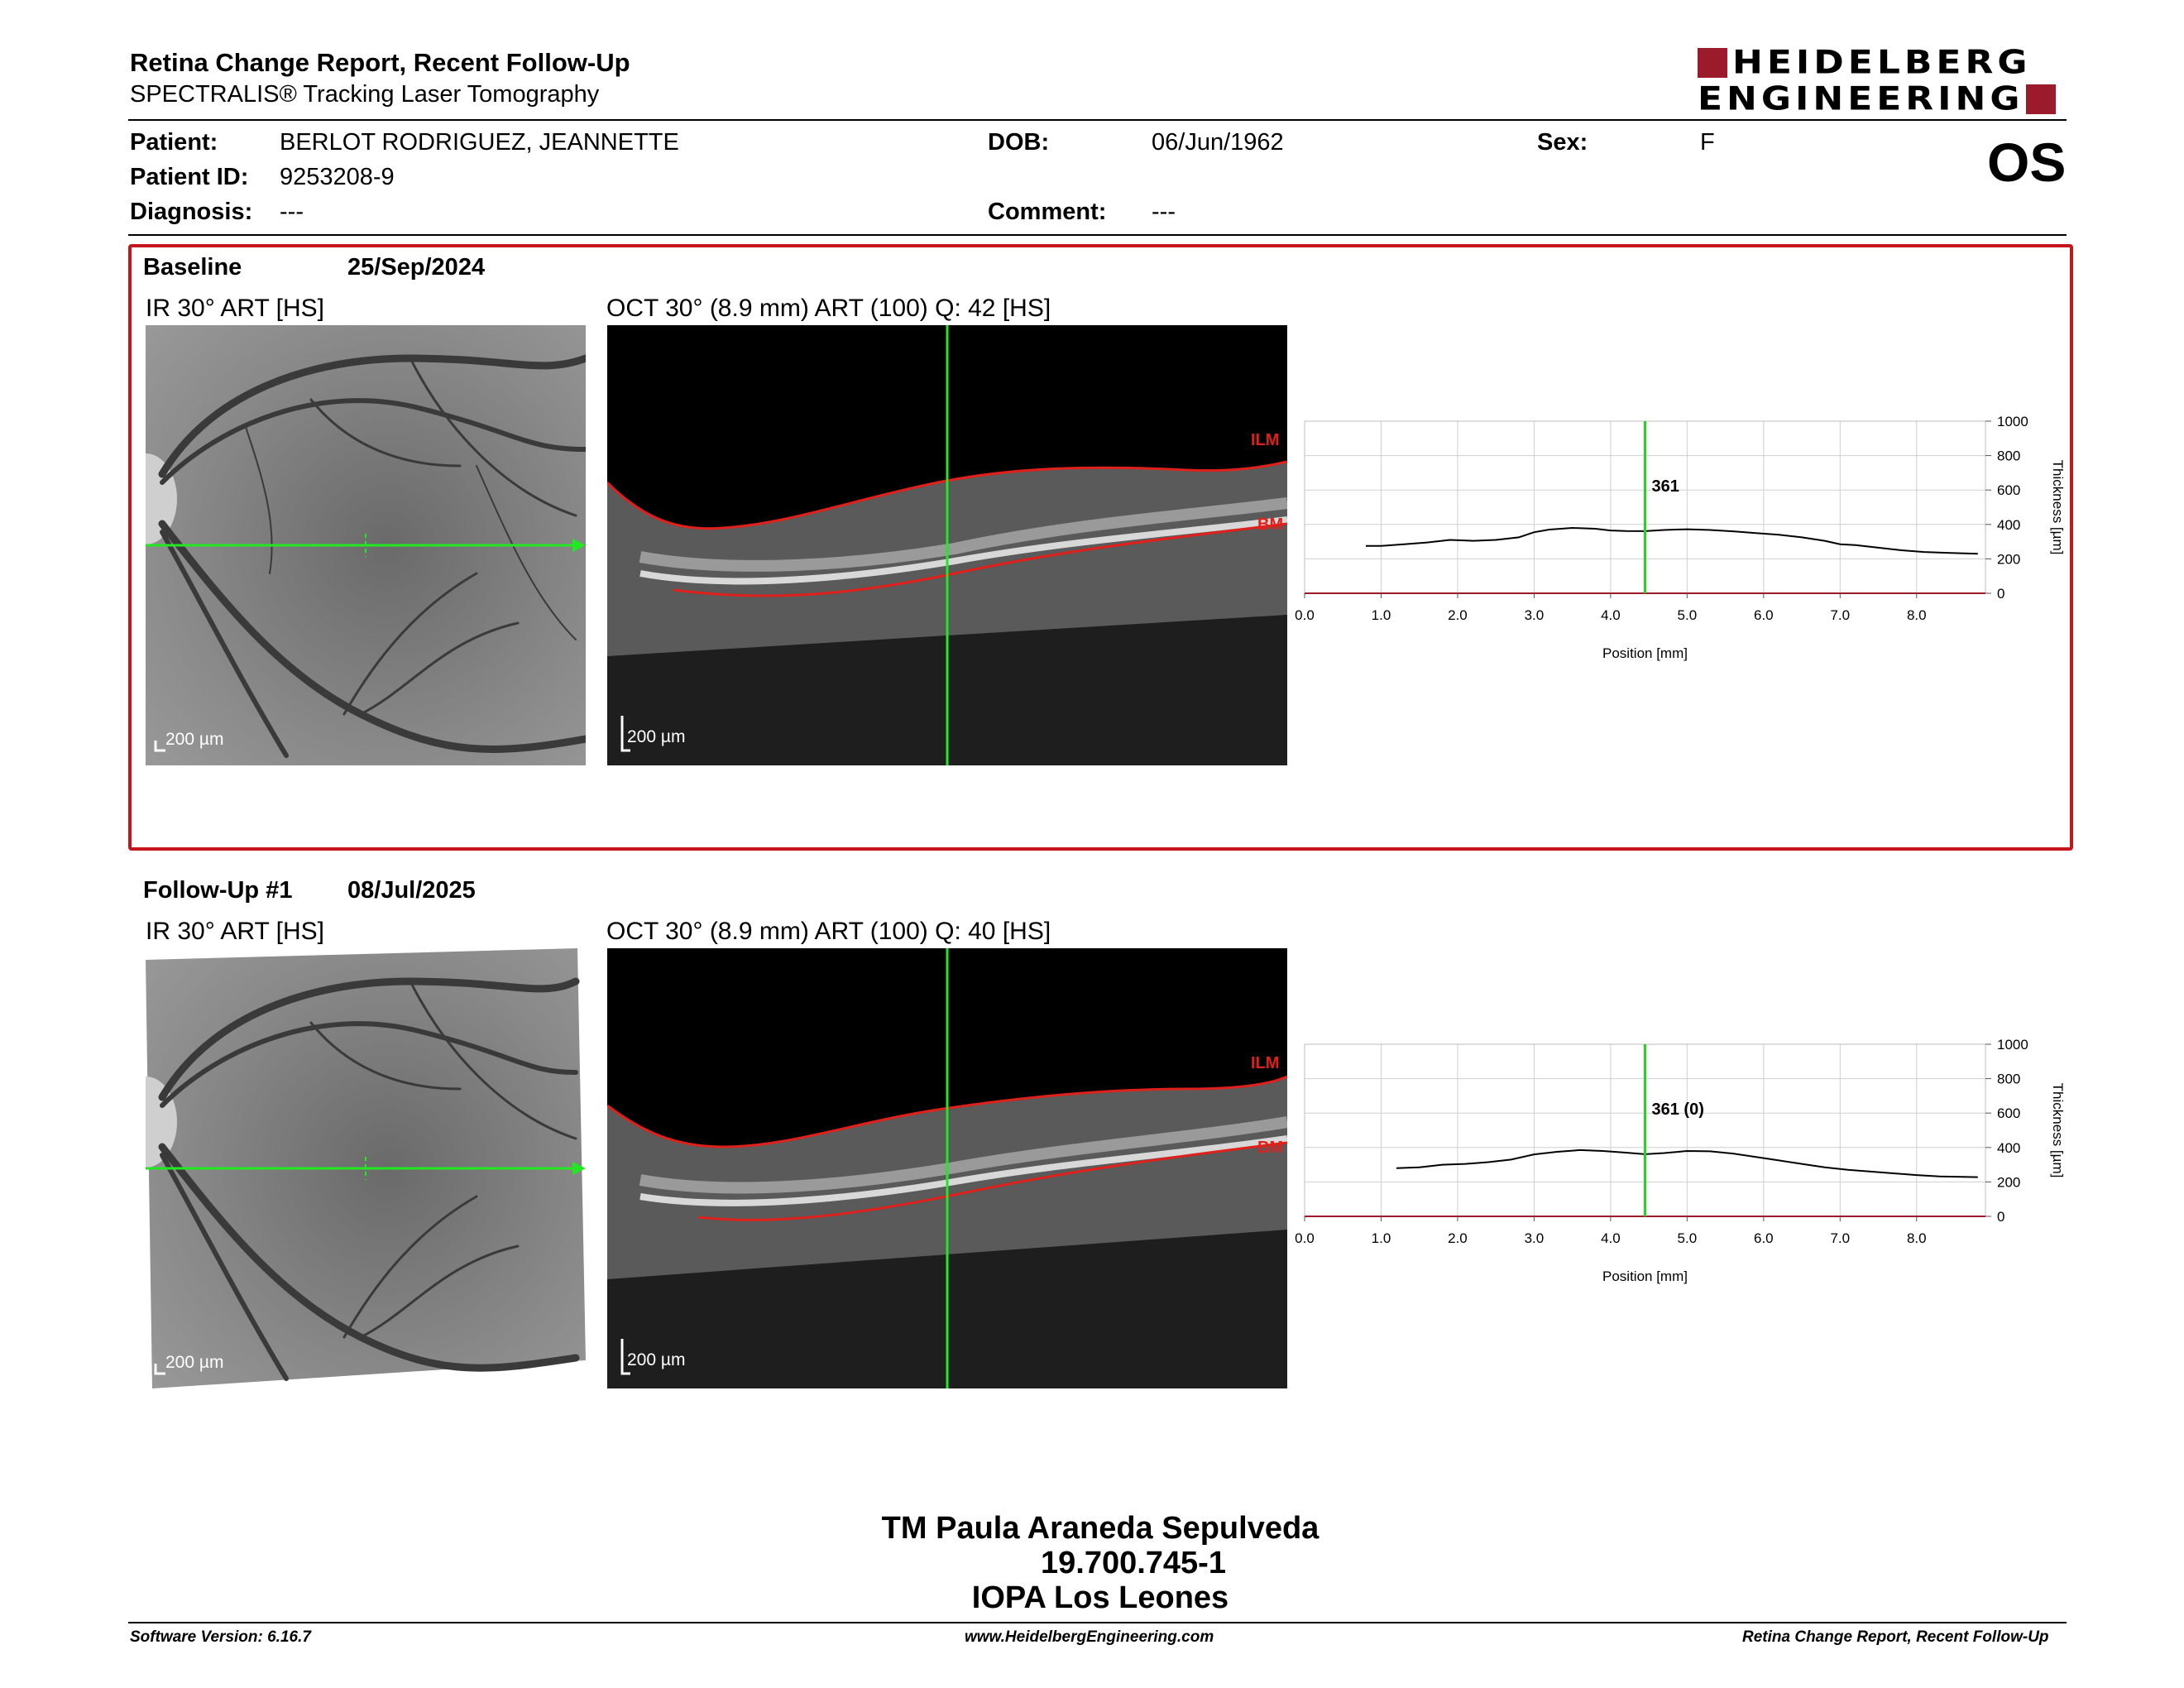 Image resolution: width=2184 pixels, height=1688 pixels. What do you see at coordinates (828, 308) in the screenshot?
I see `baseline-oct-caption: OCT 30° (8.9 mm) ART (100) Q: 42 [HS]` at bounding box center [828, 308].